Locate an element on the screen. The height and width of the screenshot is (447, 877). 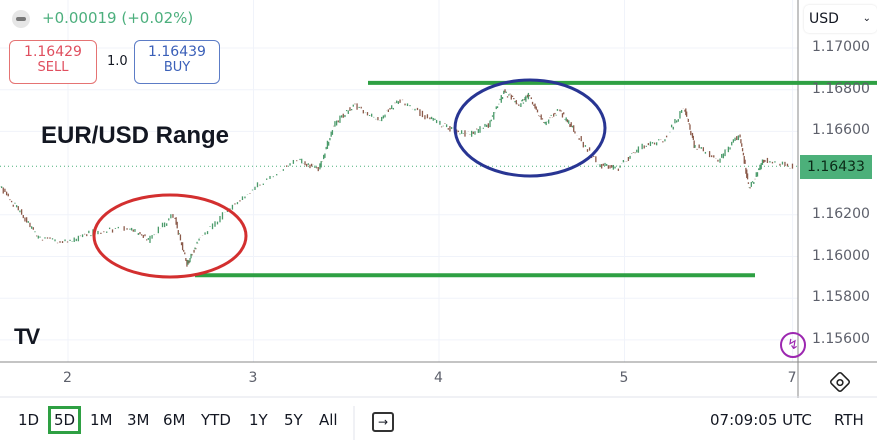
x-tick-label: 5 is located at coordinates (624, 378).